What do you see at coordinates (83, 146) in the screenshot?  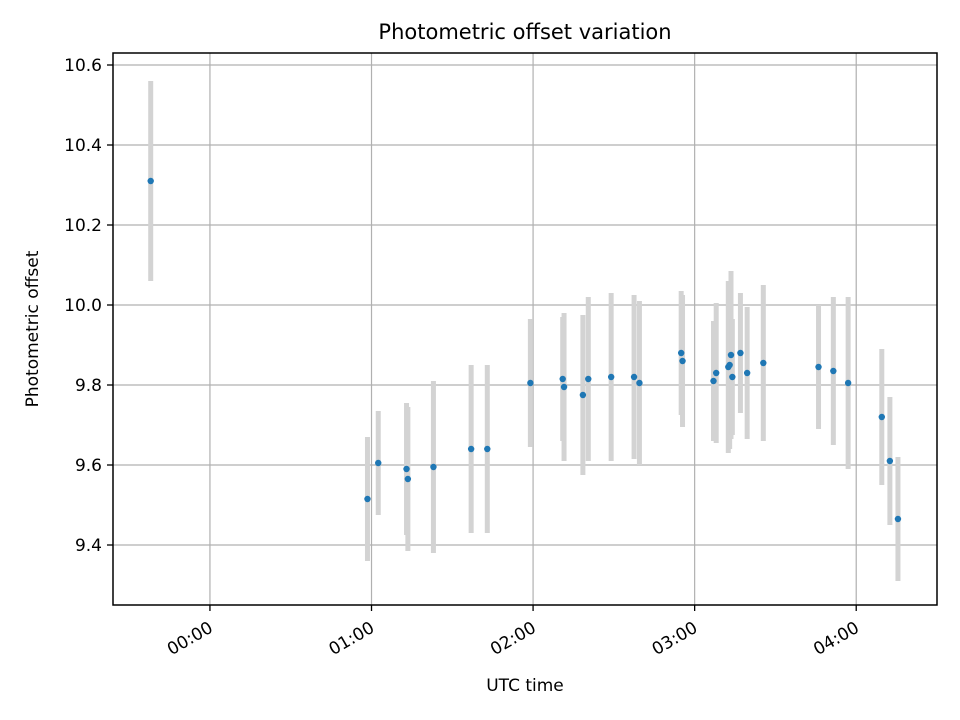 I see `y-tick-label: 10.4` at bounding box center [83, 146].